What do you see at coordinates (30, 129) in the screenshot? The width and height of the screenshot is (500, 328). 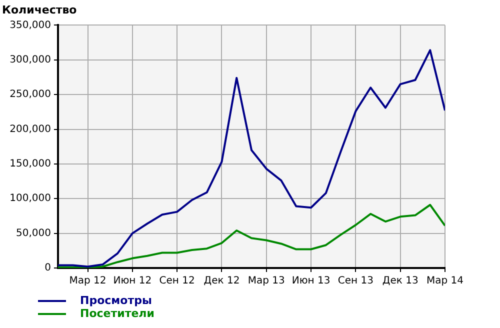 I see `y-tick-label: 200,000` at bounding box center [30, 129].